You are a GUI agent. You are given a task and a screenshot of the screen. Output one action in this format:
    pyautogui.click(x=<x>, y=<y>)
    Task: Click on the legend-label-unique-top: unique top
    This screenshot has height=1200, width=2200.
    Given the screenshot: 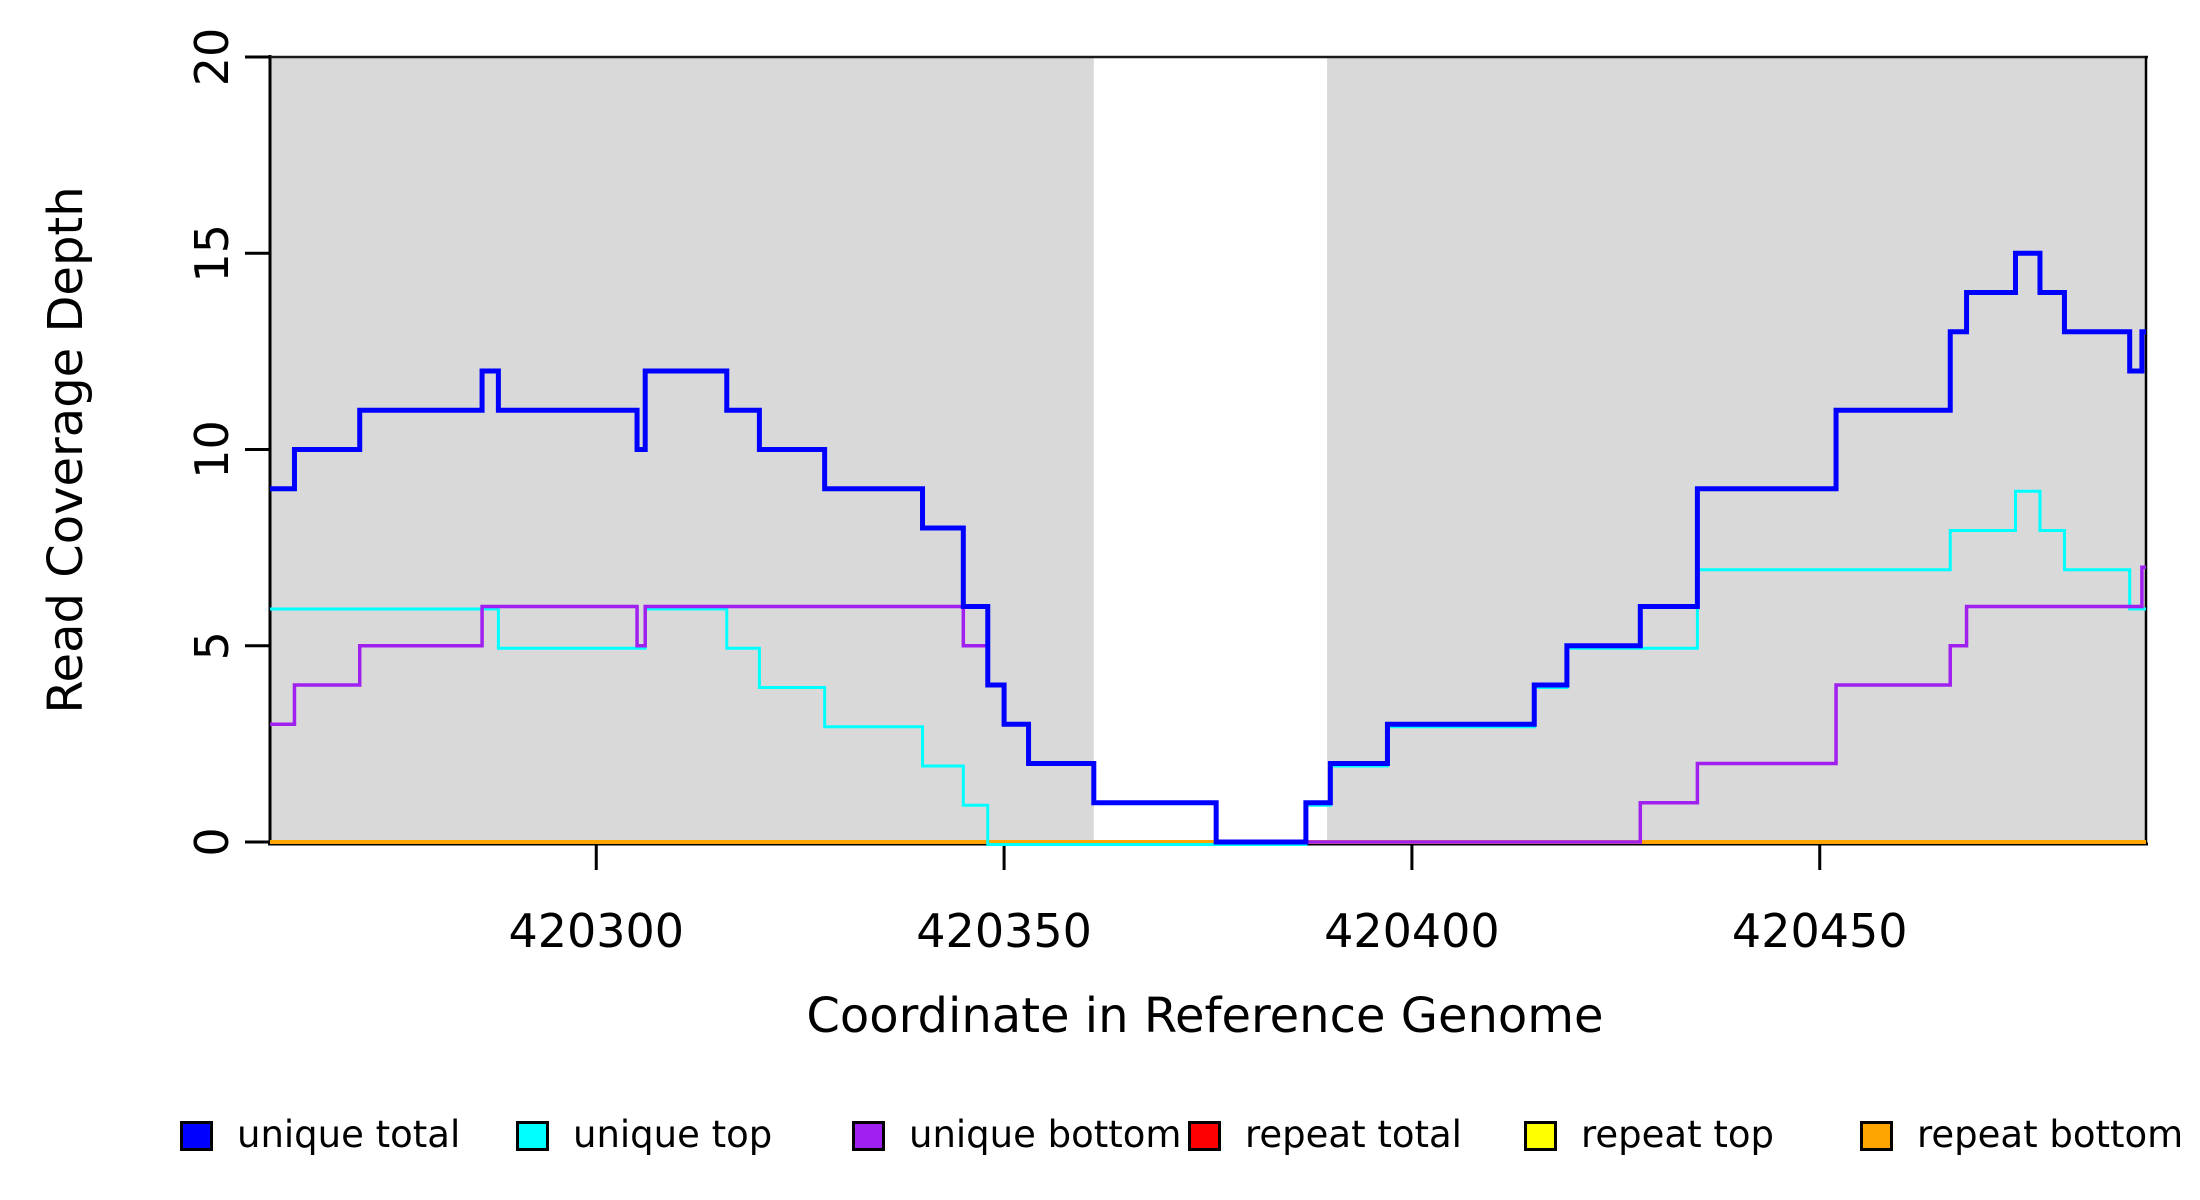 What is the action you would take?
    pyautogui.click(x=673, y=1134)
    